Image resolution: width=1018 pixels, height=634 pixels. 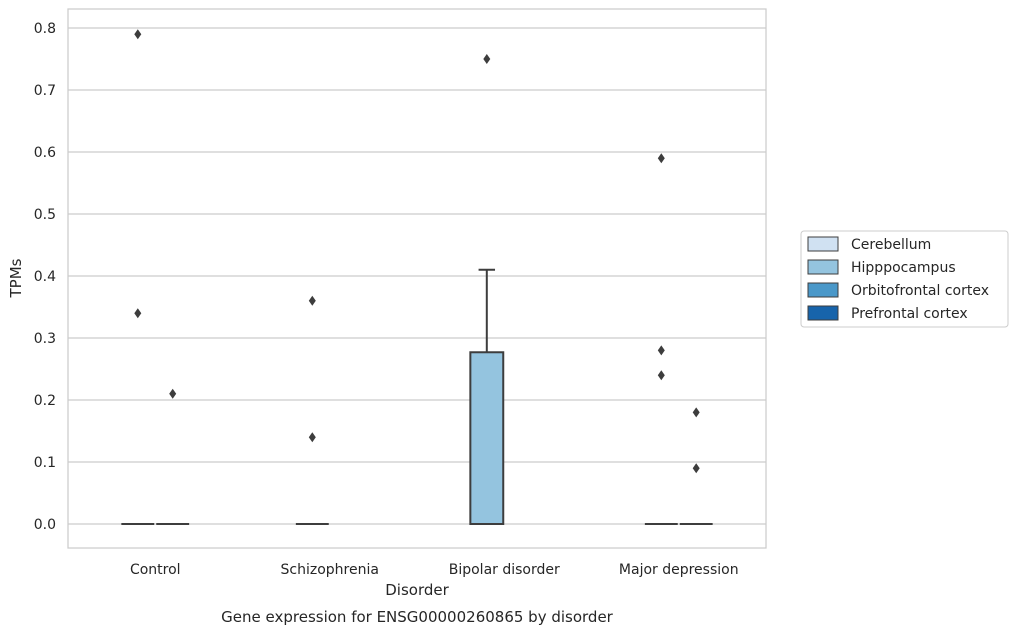 I want to click on legend-item: Prefrontal cortex, so click(x=887, y=313).